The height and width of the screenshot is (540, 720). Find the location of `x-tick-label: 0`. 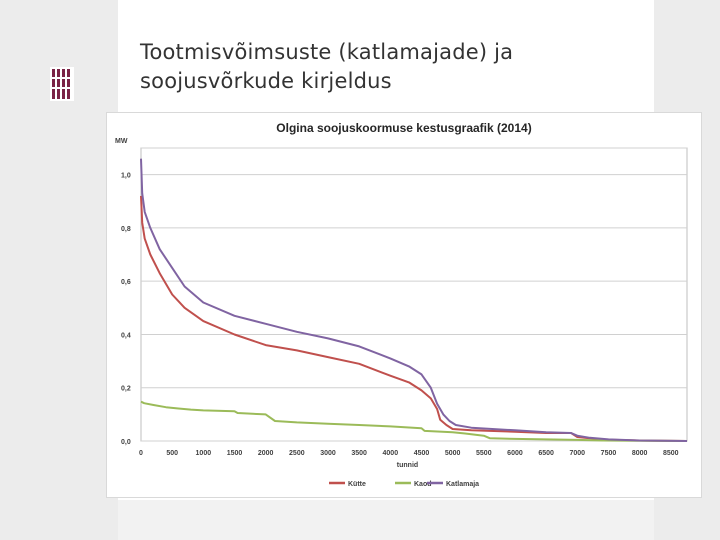

x-tick-label: 0 is located at coordinates (141, 453).